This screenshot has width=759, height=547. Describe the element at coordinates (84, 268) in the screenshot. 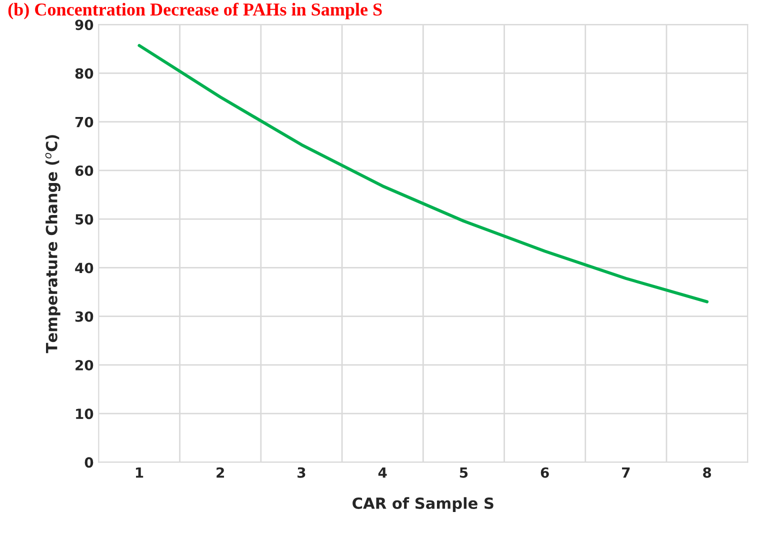

I see `y-tick-label: 40` at that location.